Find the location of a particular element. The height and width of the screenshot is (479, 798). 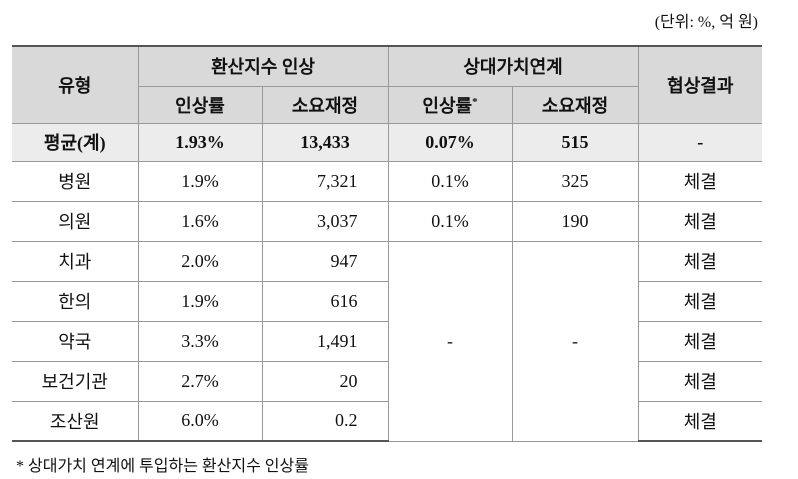

unit-note: (단위: %, 억 원) is located at coordinates (706, 22).